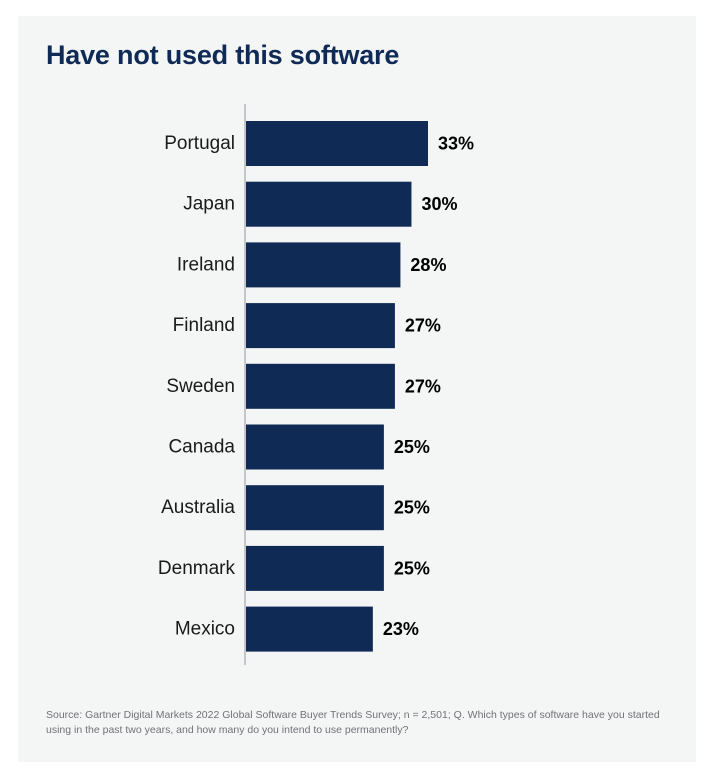  I want to click on bar-ireland, so click(323, 265).